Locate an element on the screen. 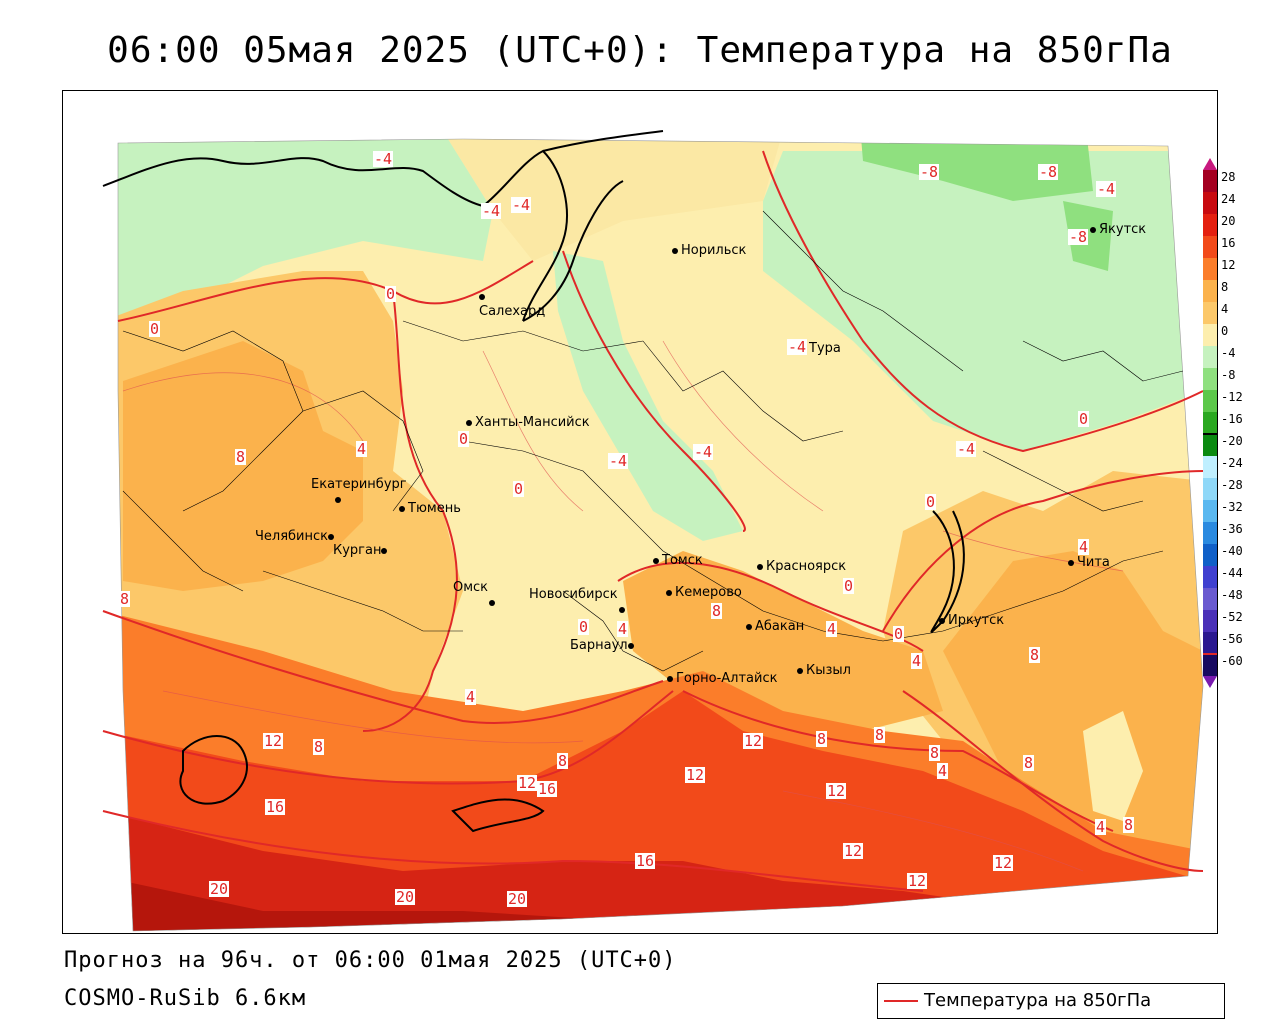 The height and width of the screenshot is (1024, 1280). city-khanty-mansiysk: Ханты-Мансийск is located at coordinates (528, 422).